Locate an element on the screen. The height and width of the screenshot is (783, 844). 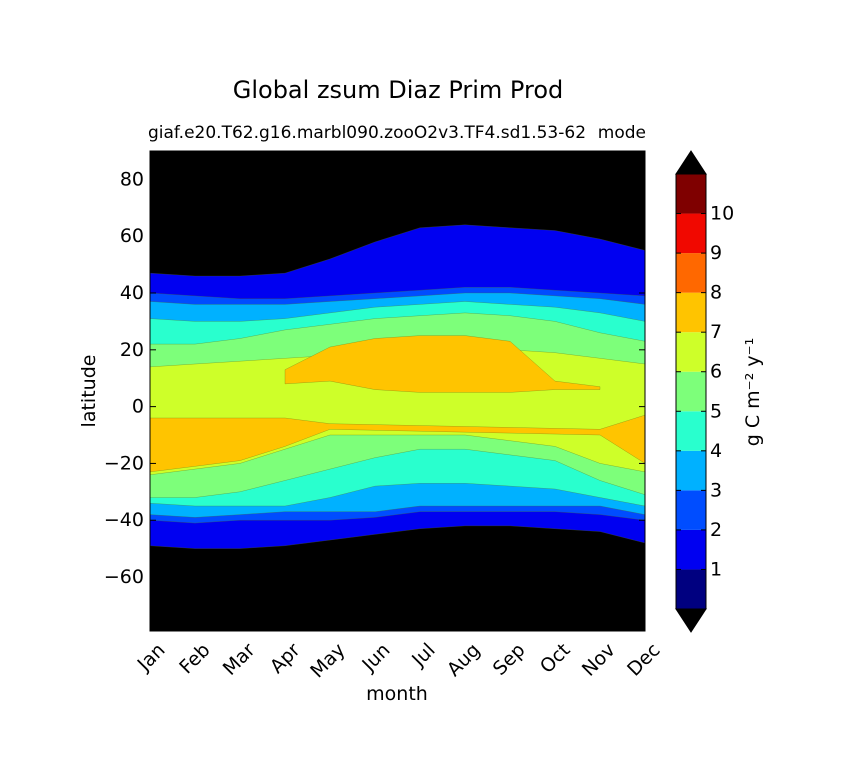
colorbar-tick-label-6: 6 is located at coordinates (716, 372).